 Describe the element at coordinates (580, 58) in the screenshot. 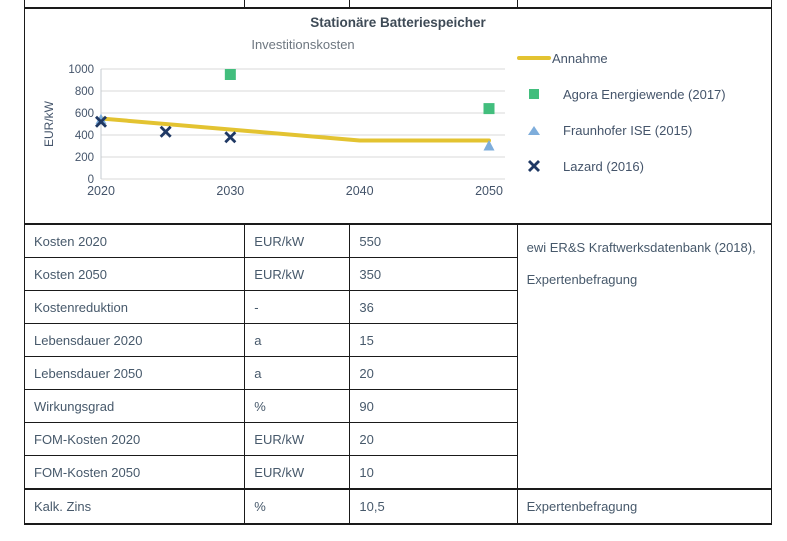

I see `legend-label: Annahme` at that location.